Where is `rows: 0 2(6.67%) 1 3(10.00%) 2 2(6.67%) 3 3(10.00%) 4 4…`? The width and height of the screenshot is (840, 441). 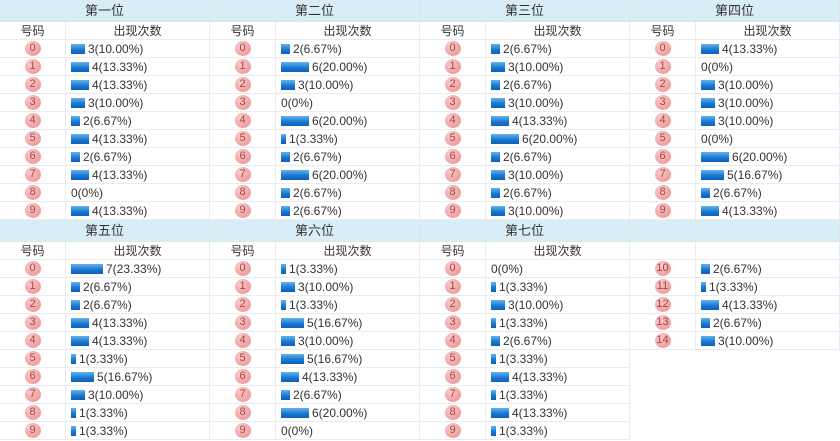 rows: 0 2(6.67%) 1 3(10.00%) 2 2(6.67%) 3 3(10.00%) 4 4… is located at coordinates (525, 130).